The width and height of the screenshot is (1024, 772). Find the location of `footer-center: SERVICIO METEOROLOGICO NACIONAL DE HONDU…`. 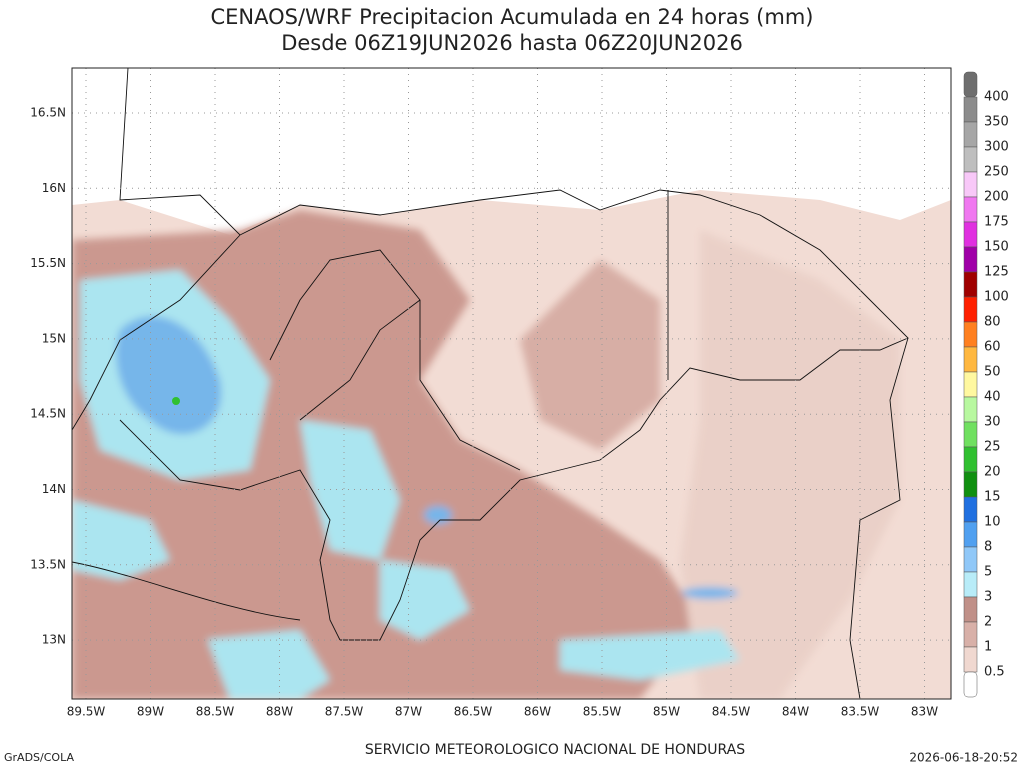

footer-center: SERVICIO METEOROLOGICO NACIONAL DE HONDU… is located at coordinates (555, 750).